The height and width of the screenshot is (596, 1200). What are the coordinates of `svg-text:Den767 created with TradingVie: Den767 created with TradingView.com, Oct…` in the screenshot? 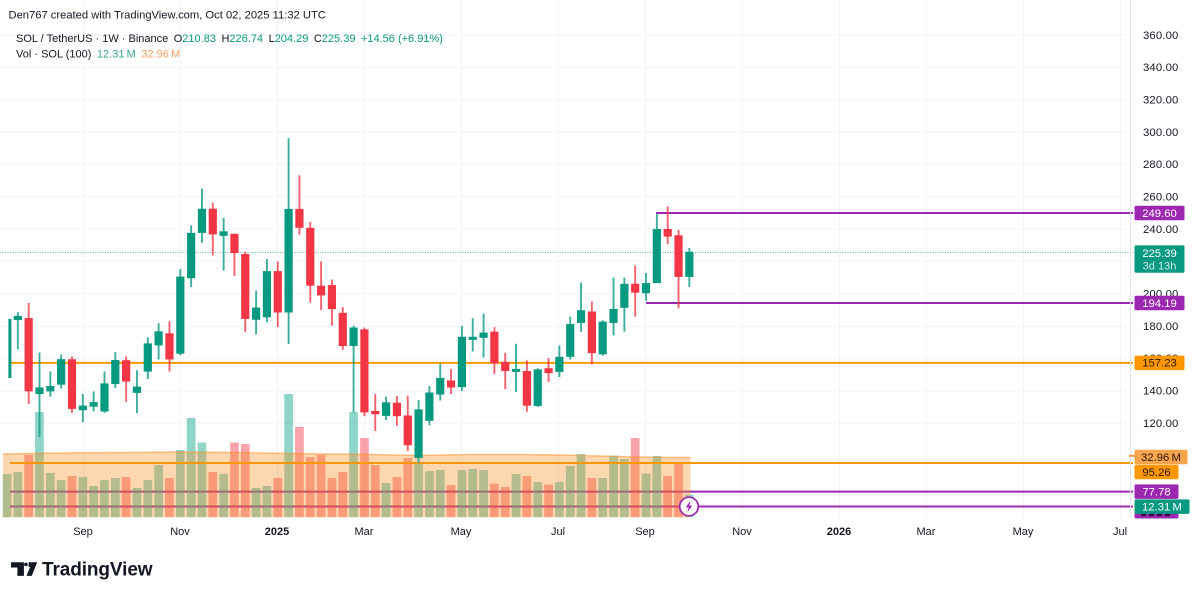 It's located at (167, 16).